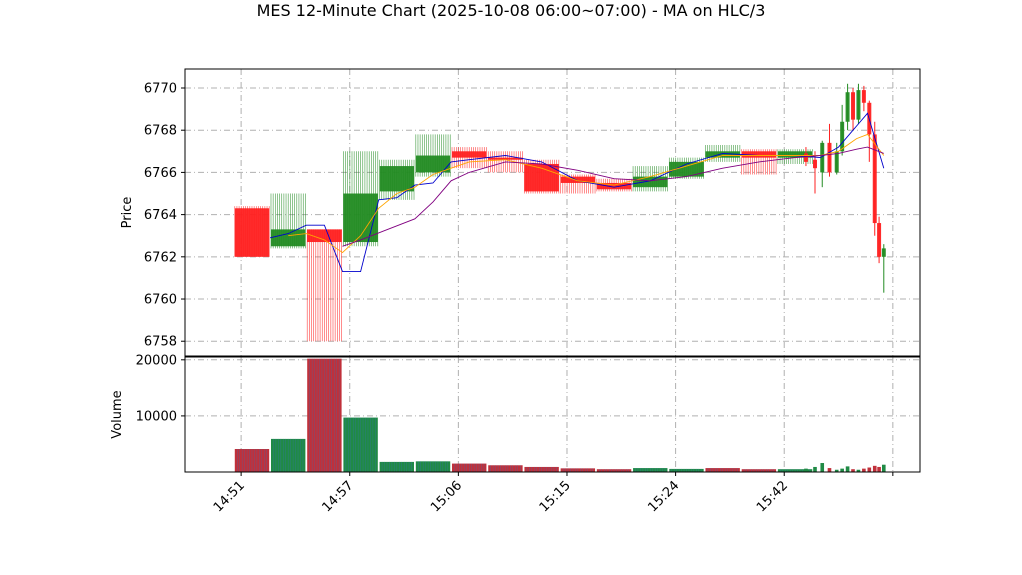  Describe the element at coordinates (772, 496) in the screenshot. I see `x-tick-label: 15:42` at that location.